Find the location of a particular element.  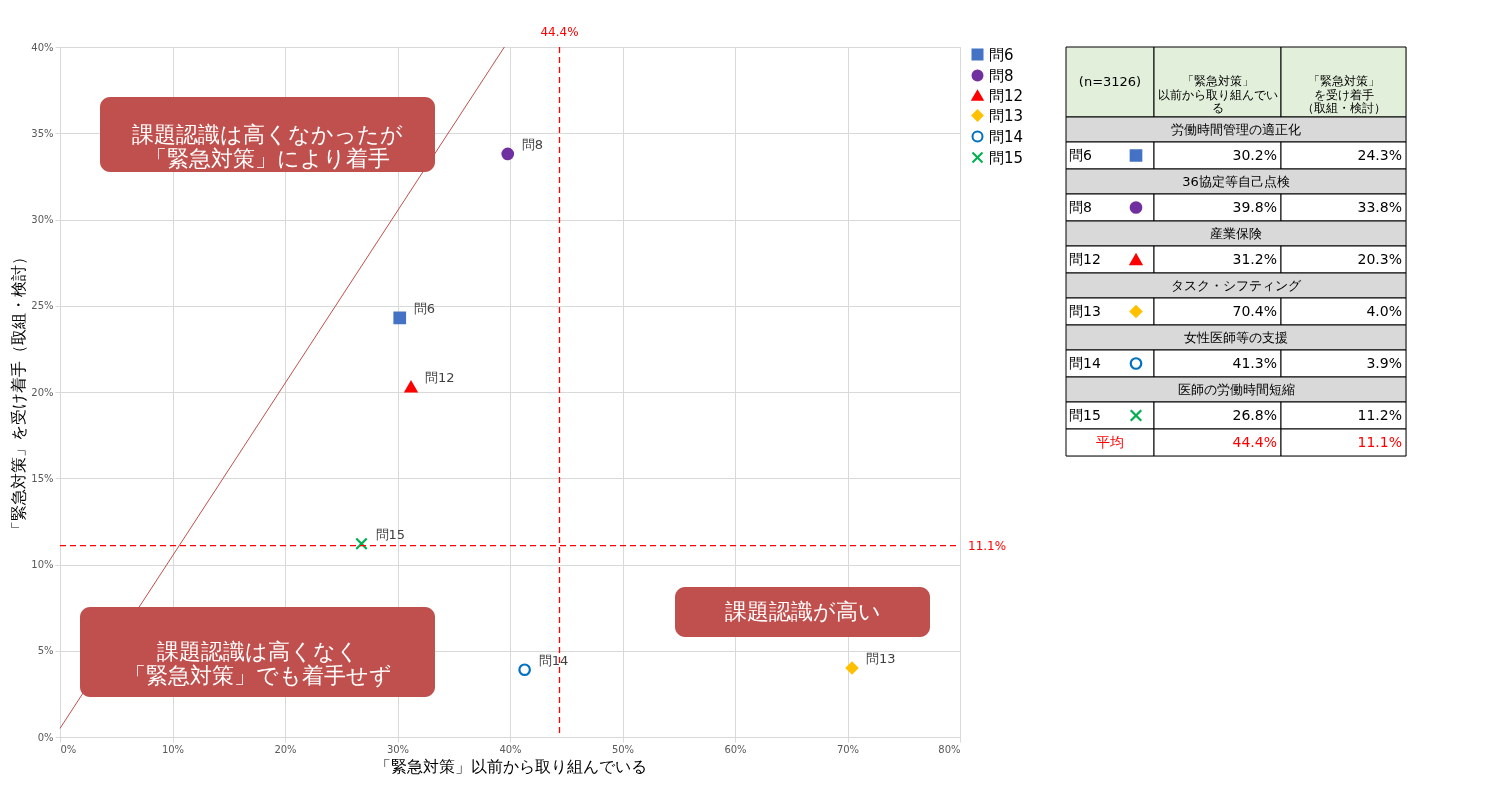

text: 36協定等自己点検 is located at coordinates (1236, 181).